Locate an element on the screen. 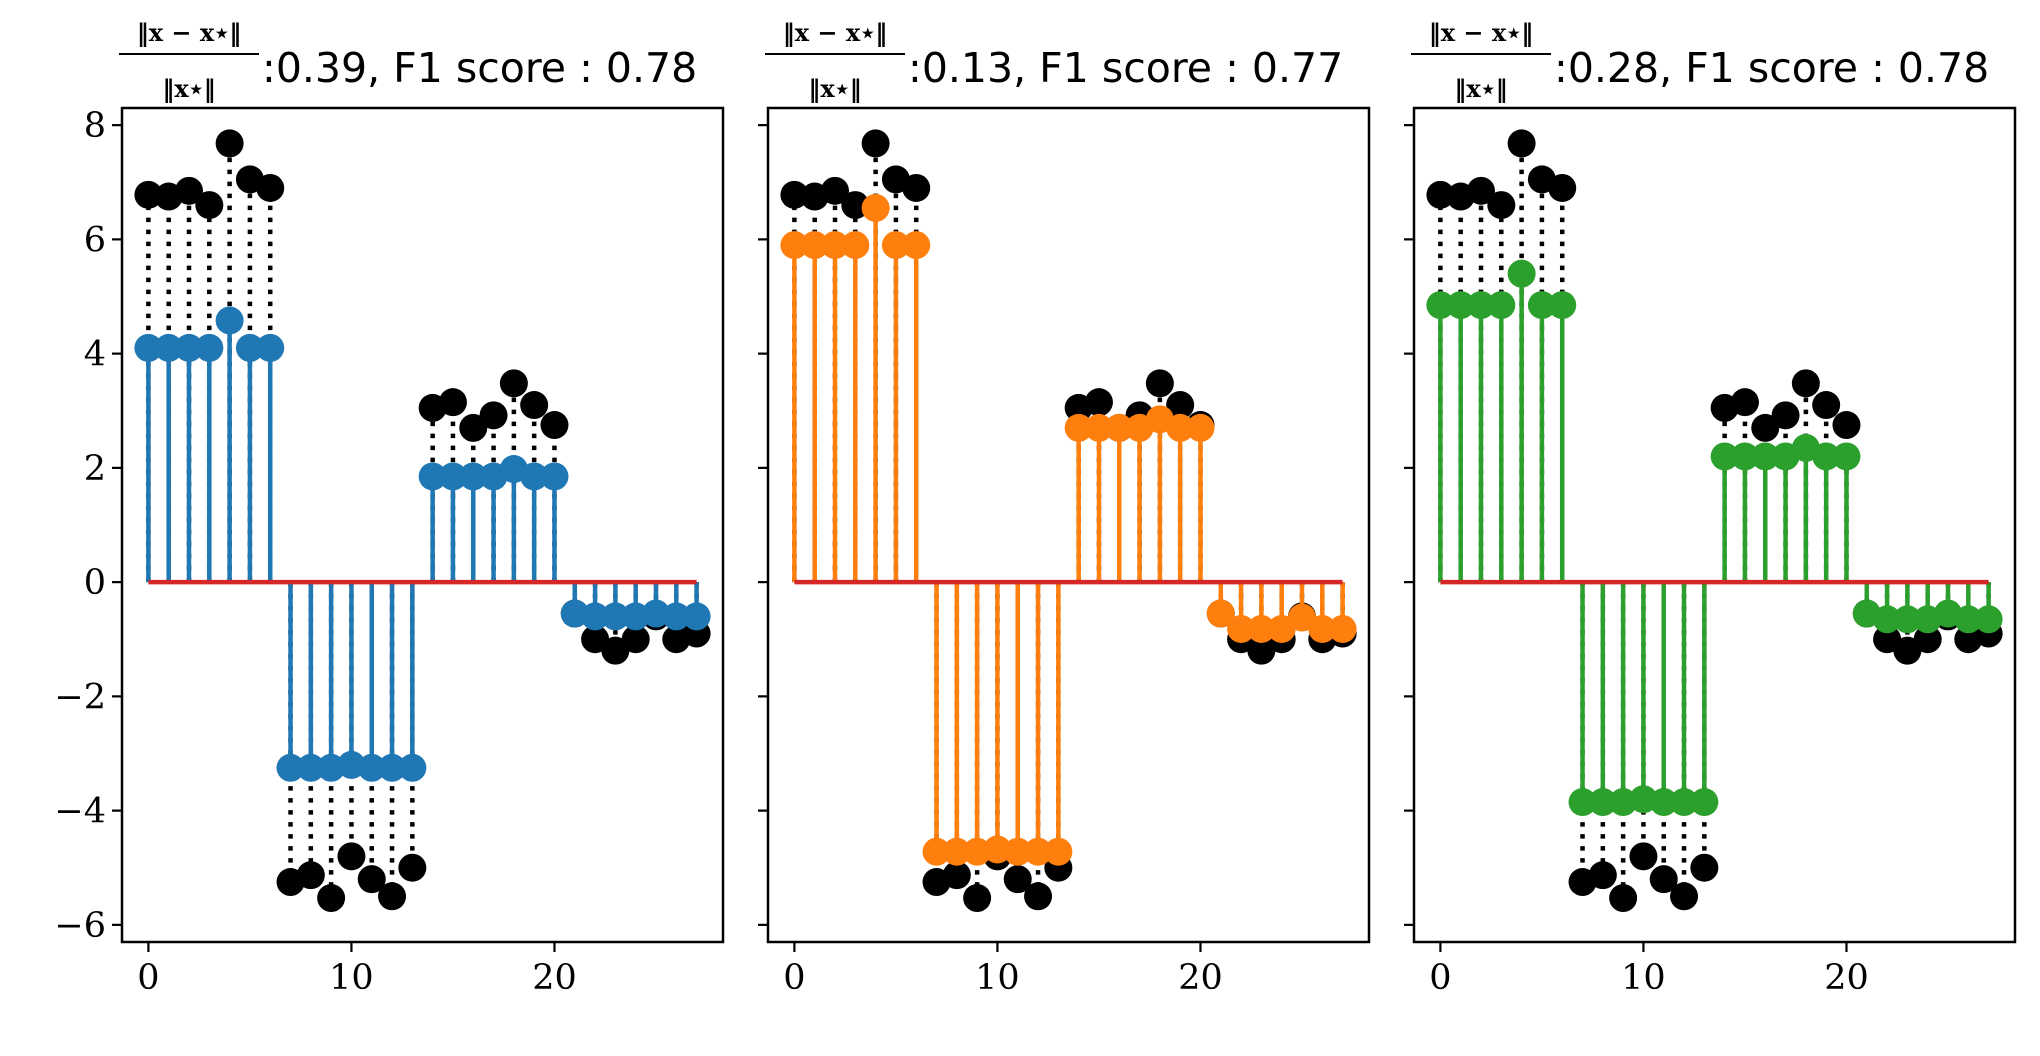 The image size is (2040, 1056). x-tick-label: 0 is located at coordinates (1440, 978).